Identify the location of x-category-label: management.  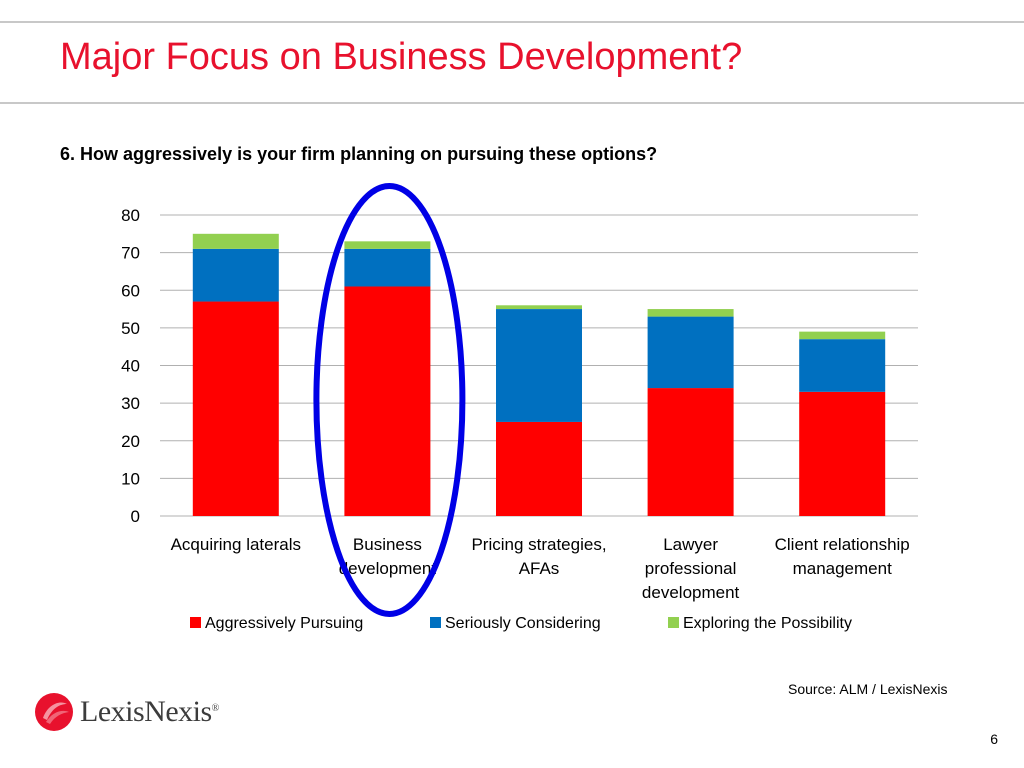
(843, 568).